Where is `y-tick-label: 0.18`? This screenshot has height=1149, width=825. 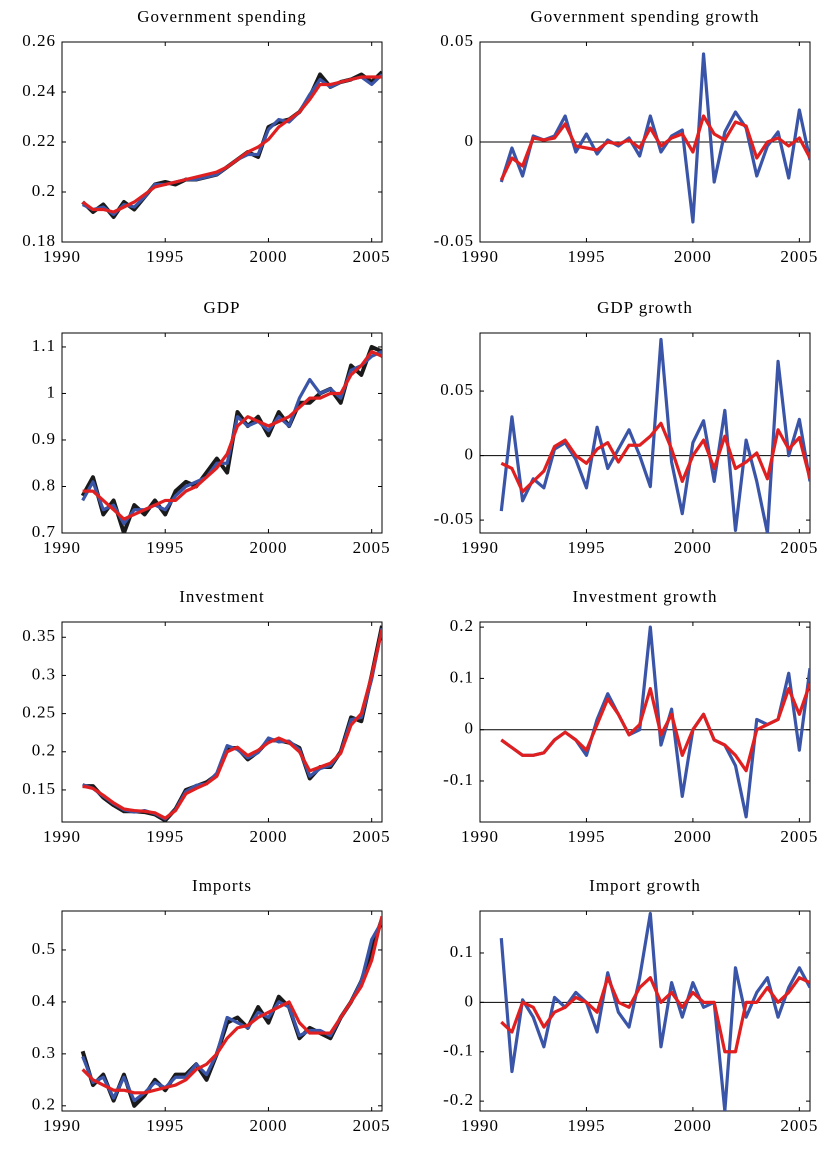
y-tick-label: 0.18 is located at coordinates (39, 240).